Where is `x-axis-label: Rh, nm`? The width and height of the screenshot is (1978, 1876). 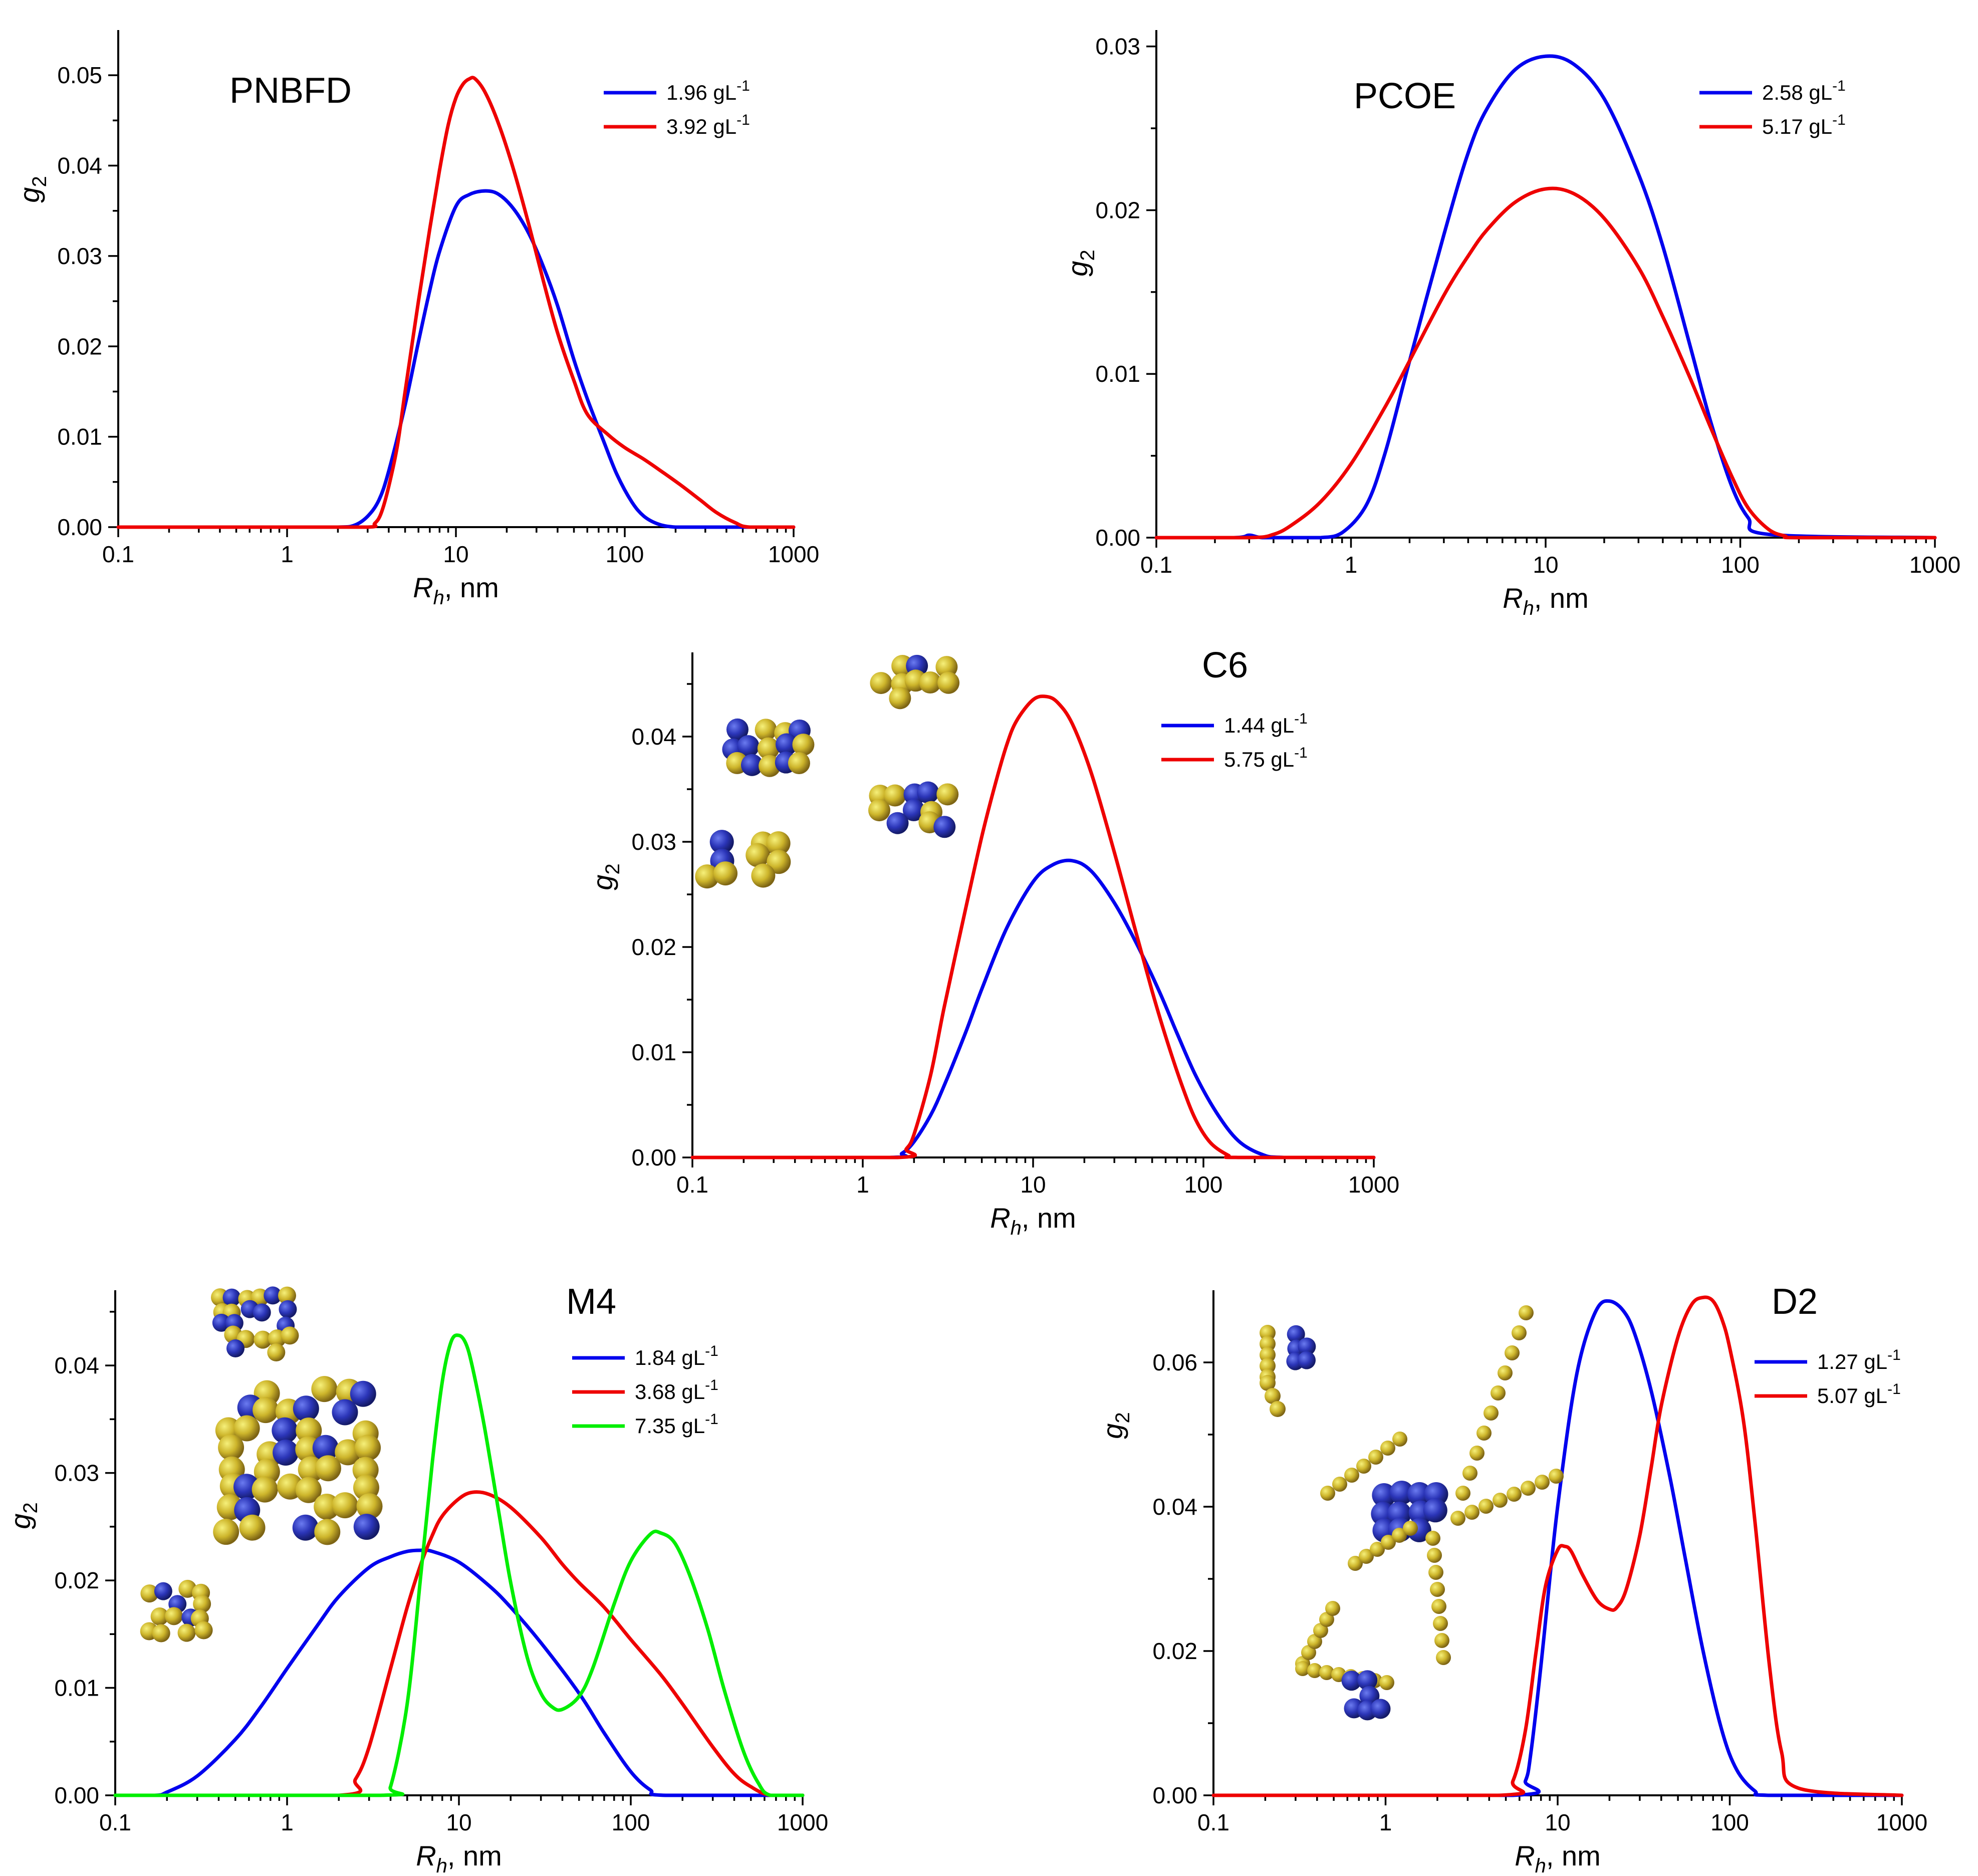
x-axis-label: Rh, nm is located at coordinates (1546, 600).